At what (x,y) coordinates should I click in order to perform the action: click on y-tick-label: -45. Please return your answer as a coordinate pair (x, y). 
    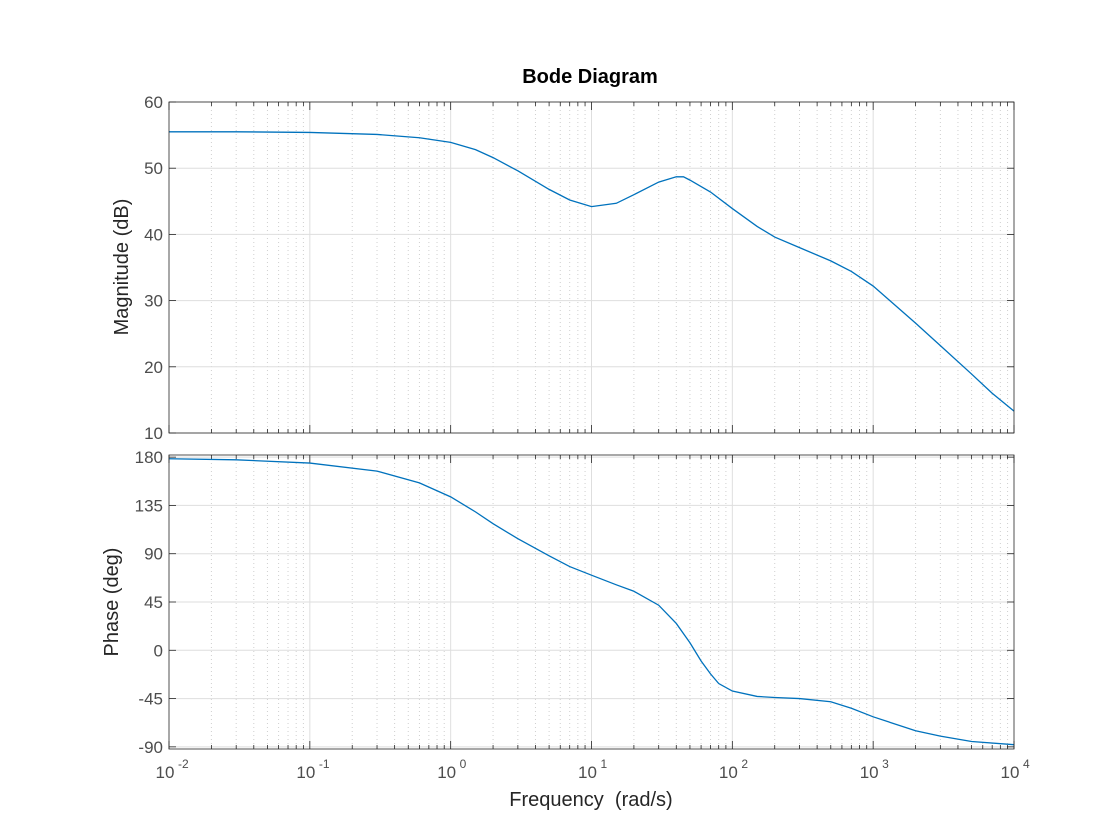
    Looking at the image, I should click on (150, 699).